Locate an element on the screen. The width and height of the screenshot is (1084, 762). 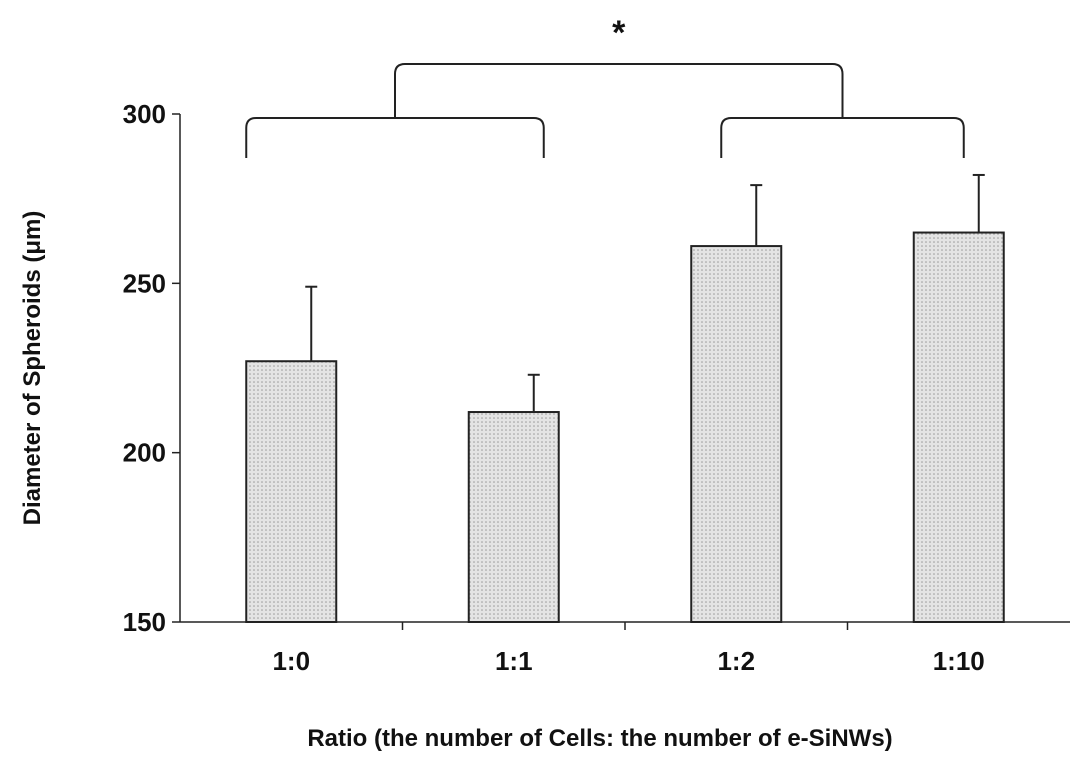
significance-mark: * is located at coordinates (619, 33).